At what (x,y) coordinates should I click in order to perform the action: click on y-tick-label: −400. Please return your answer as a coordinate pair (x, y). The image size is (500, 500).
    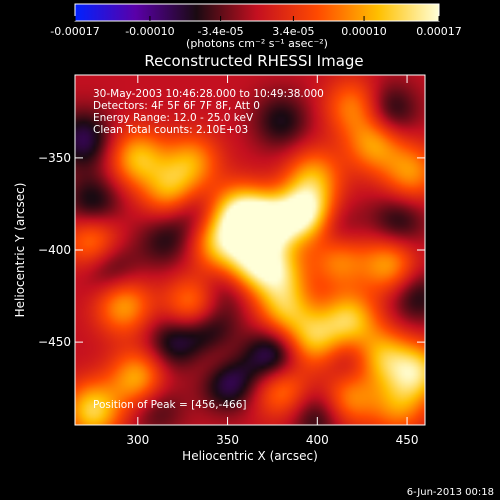
    Looking at the image, I should click on (54, 250).